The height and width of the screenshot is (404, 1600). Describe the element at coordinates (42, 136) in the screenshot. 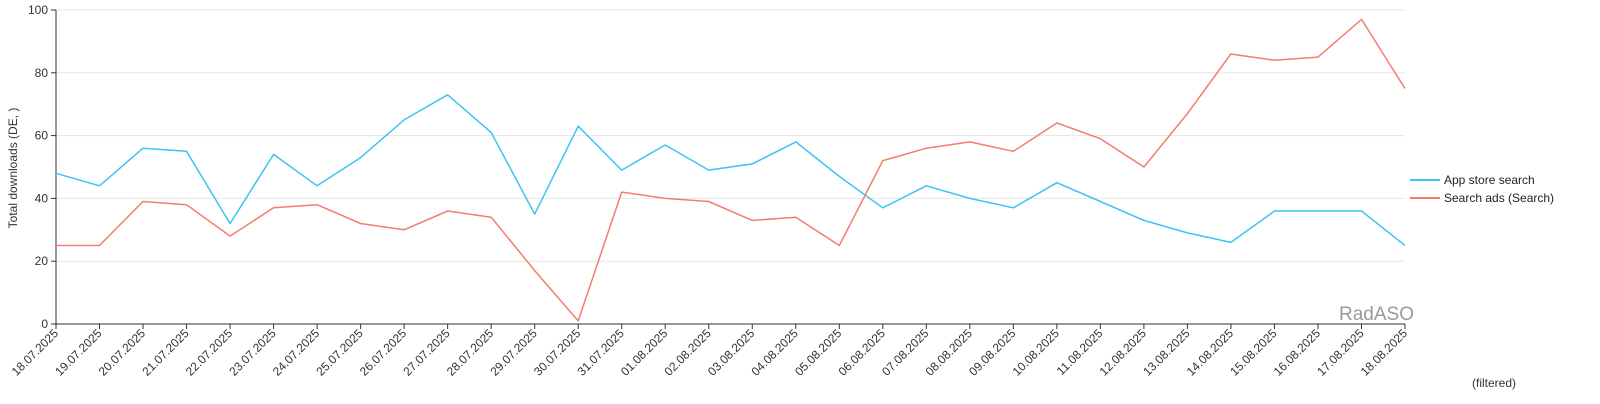

I see `y-tick-label: 60` at that location.